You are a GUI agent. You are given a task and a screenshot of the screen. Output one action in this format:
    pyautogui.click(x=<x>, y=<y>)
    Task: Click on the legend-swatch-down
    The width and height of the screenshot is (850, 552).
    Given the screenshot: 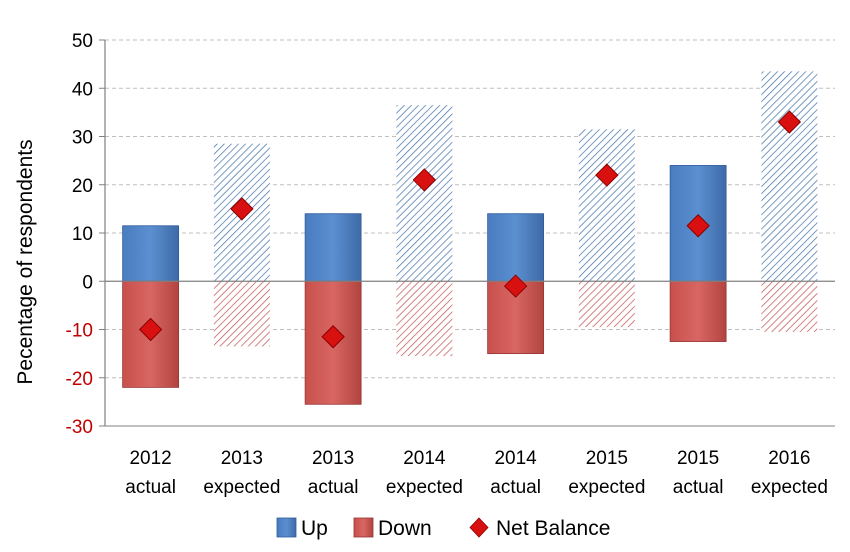 What is the action you would take?
    pyautogui.click(x=363, y=527)
    